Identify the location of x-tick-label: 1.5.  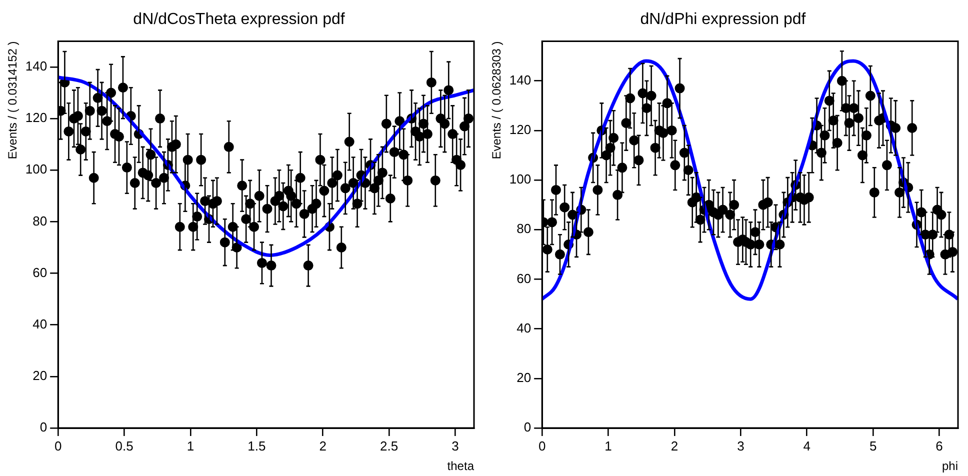
(257, 446).